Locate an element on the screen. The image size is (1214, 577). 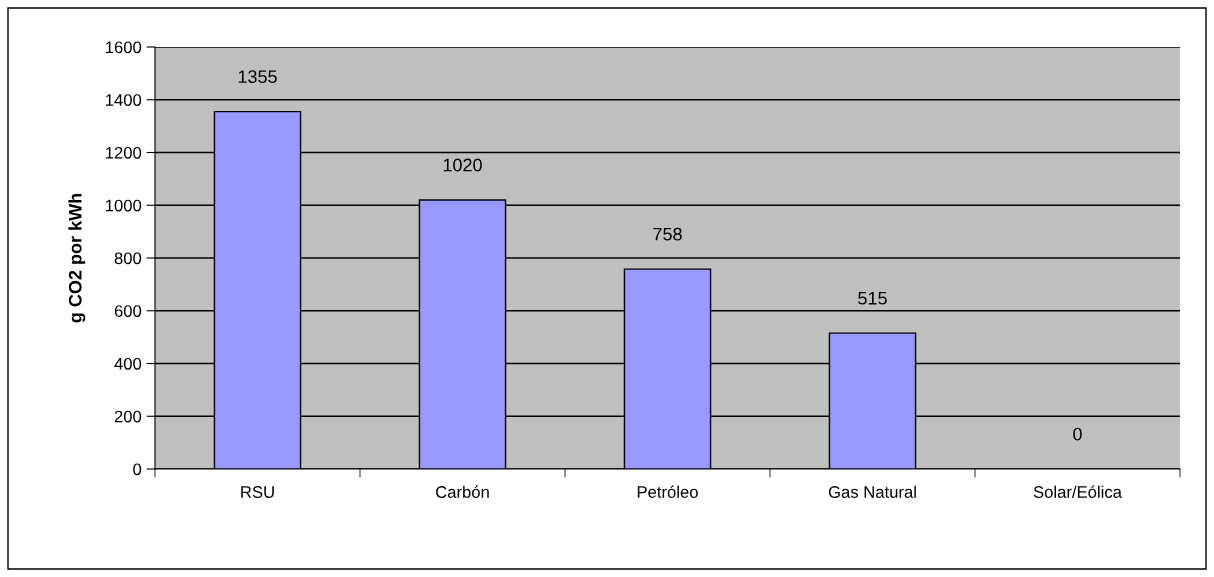
y-tick-label: 1200 is located at coordinates (124, 152).